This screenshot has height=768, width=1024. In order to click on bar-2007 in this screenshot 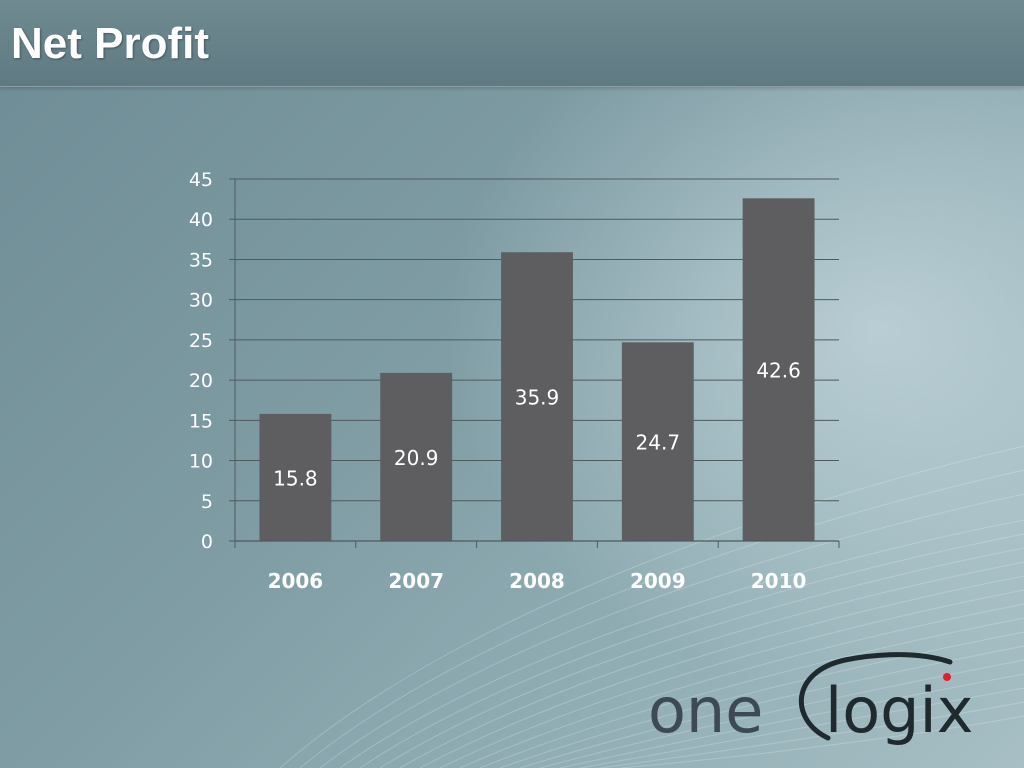, I will do `click(416, 456)`.